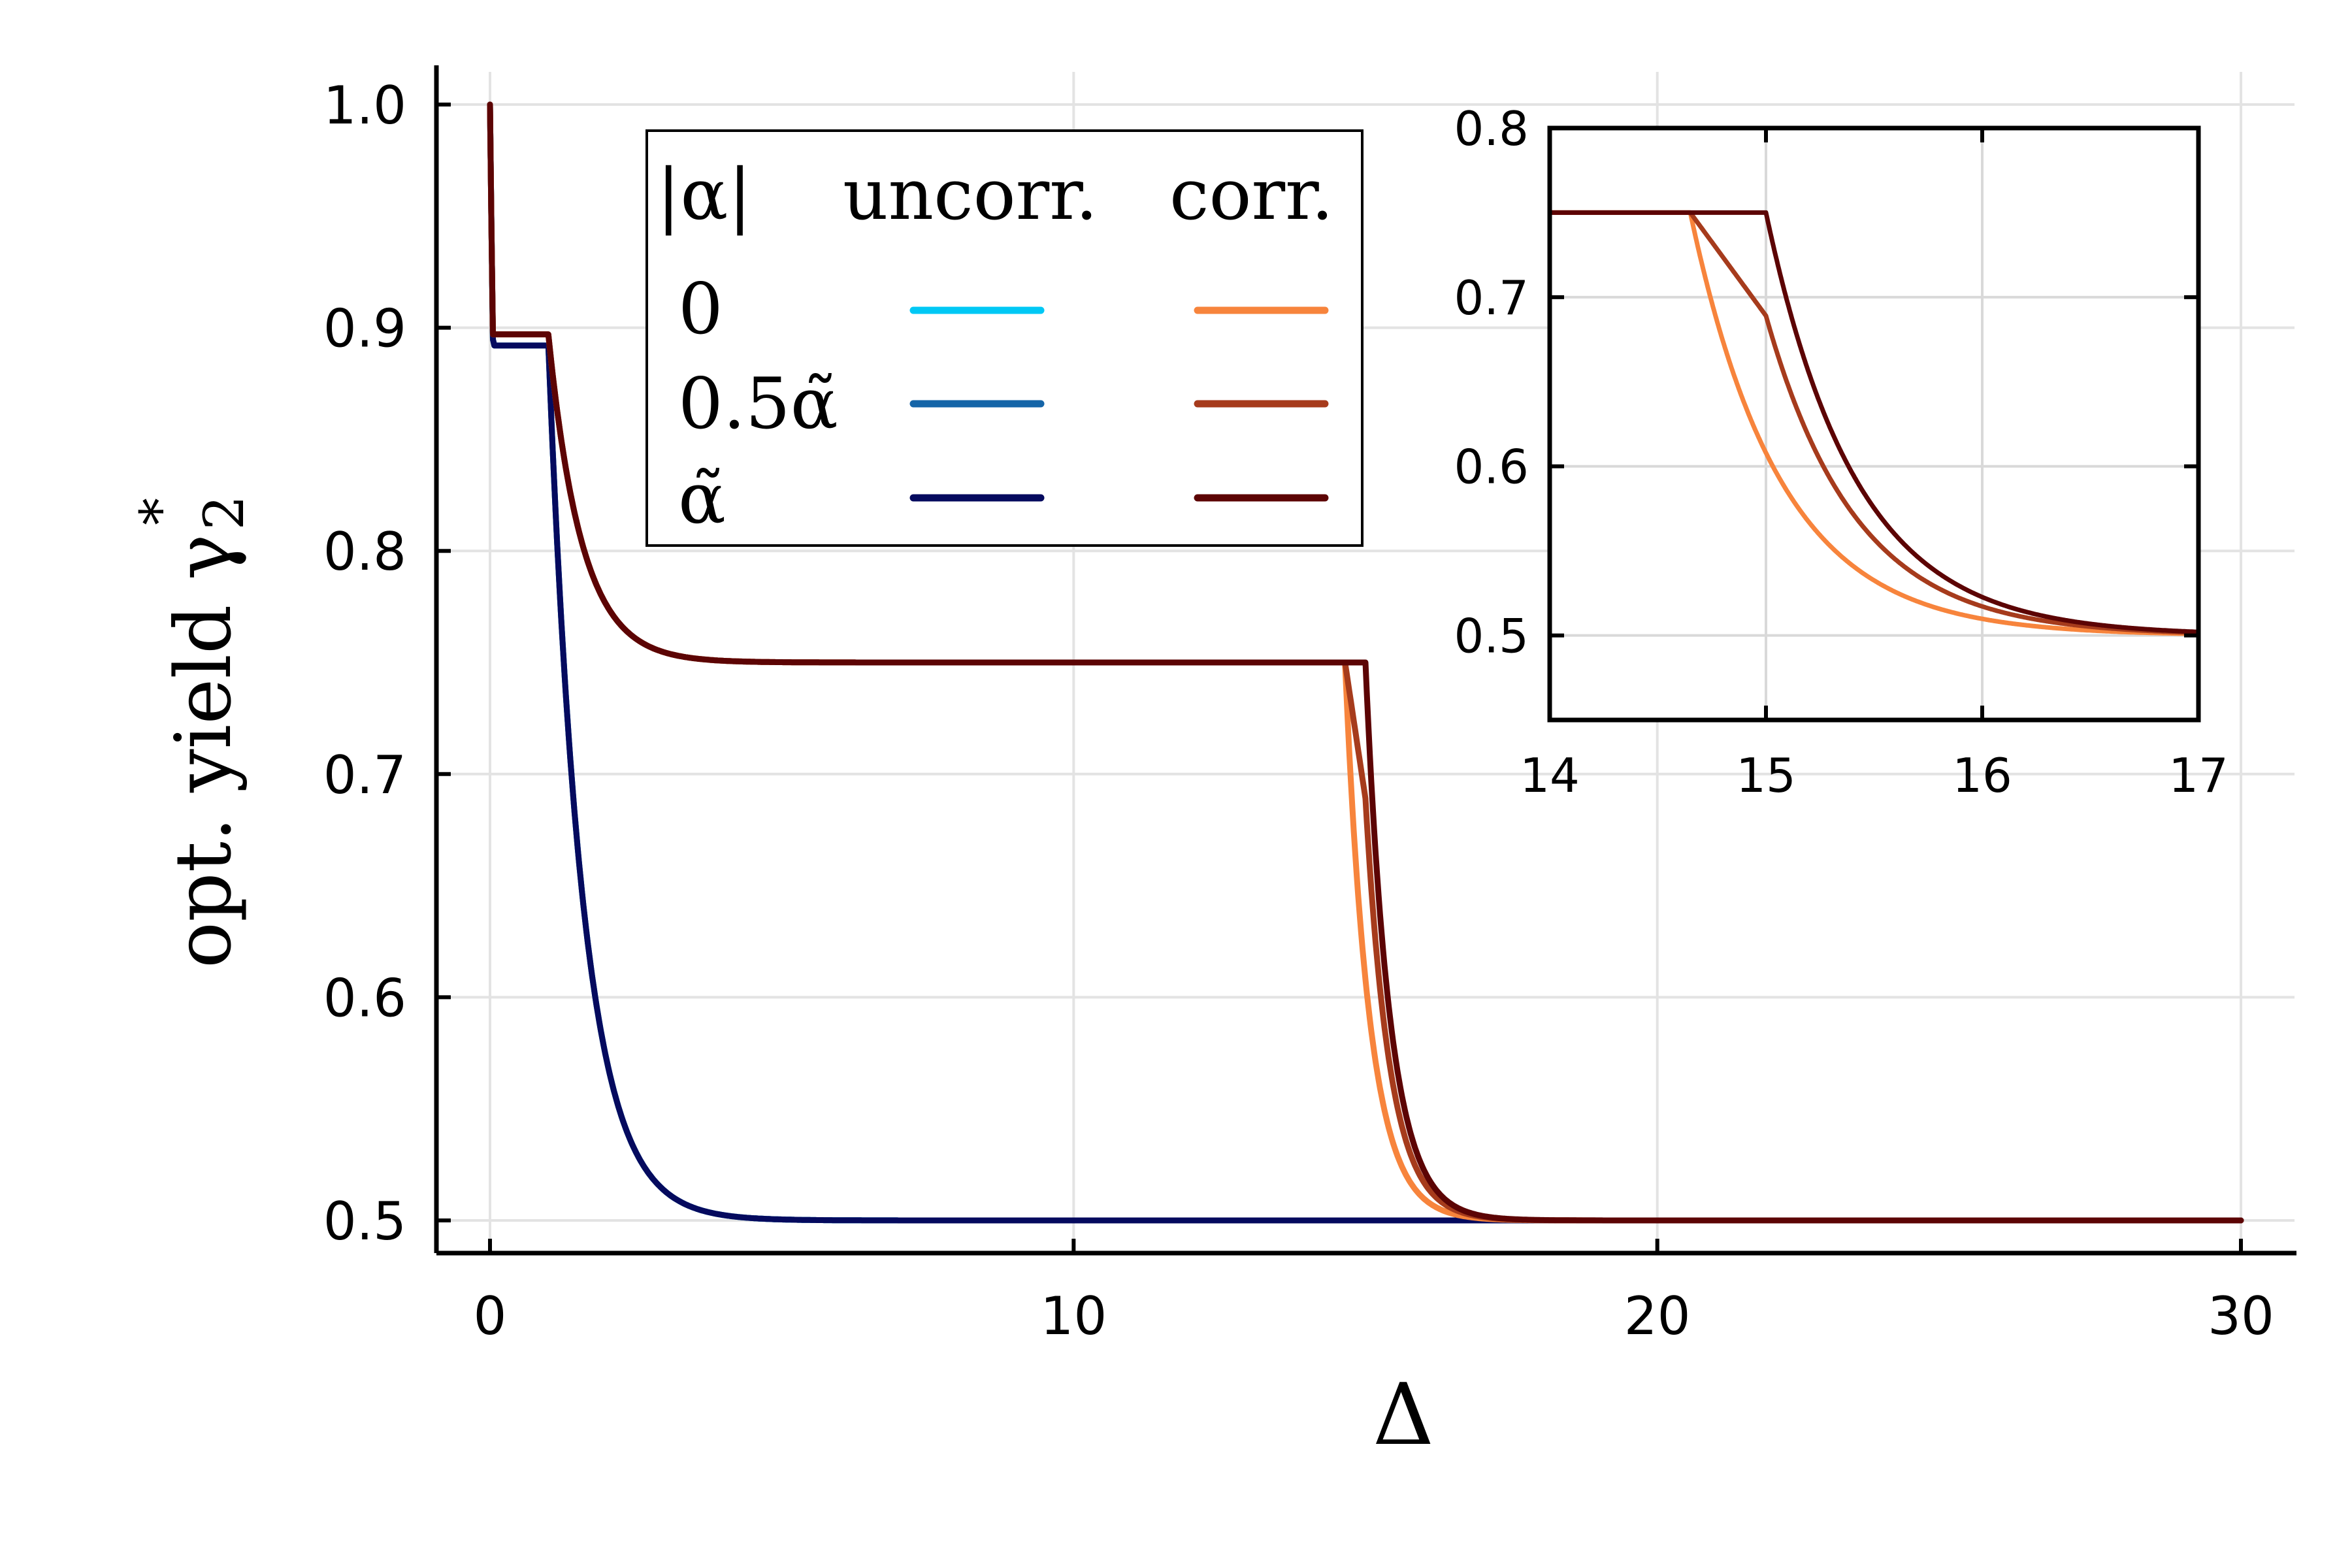 The image size is (2352, 1568). I want to click on legend-row-label: 0.5α̃, so click(758, 404).